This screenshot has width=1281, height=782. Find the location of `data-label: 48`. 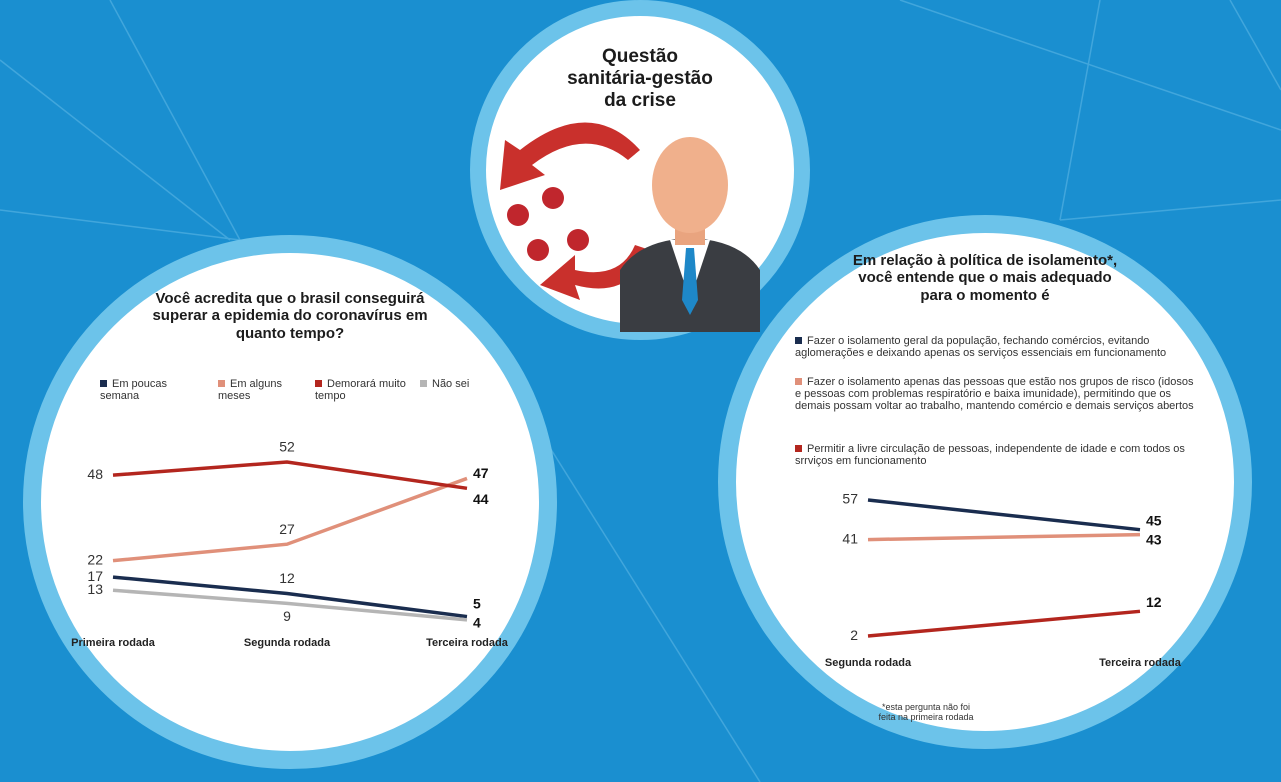

data-label: 48 is located at coordinates (95, 474).